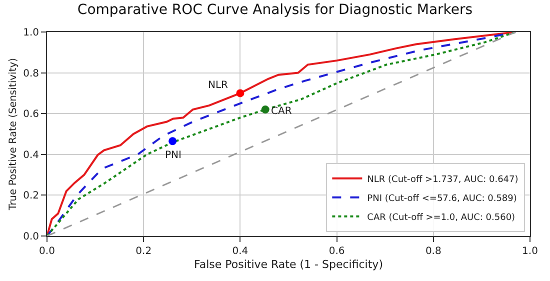 This screenshot has height=281, width=550. Describe the element at coordinates (240, 251) in the screenshot. I see `x-tick-label: 0.4` at that location.